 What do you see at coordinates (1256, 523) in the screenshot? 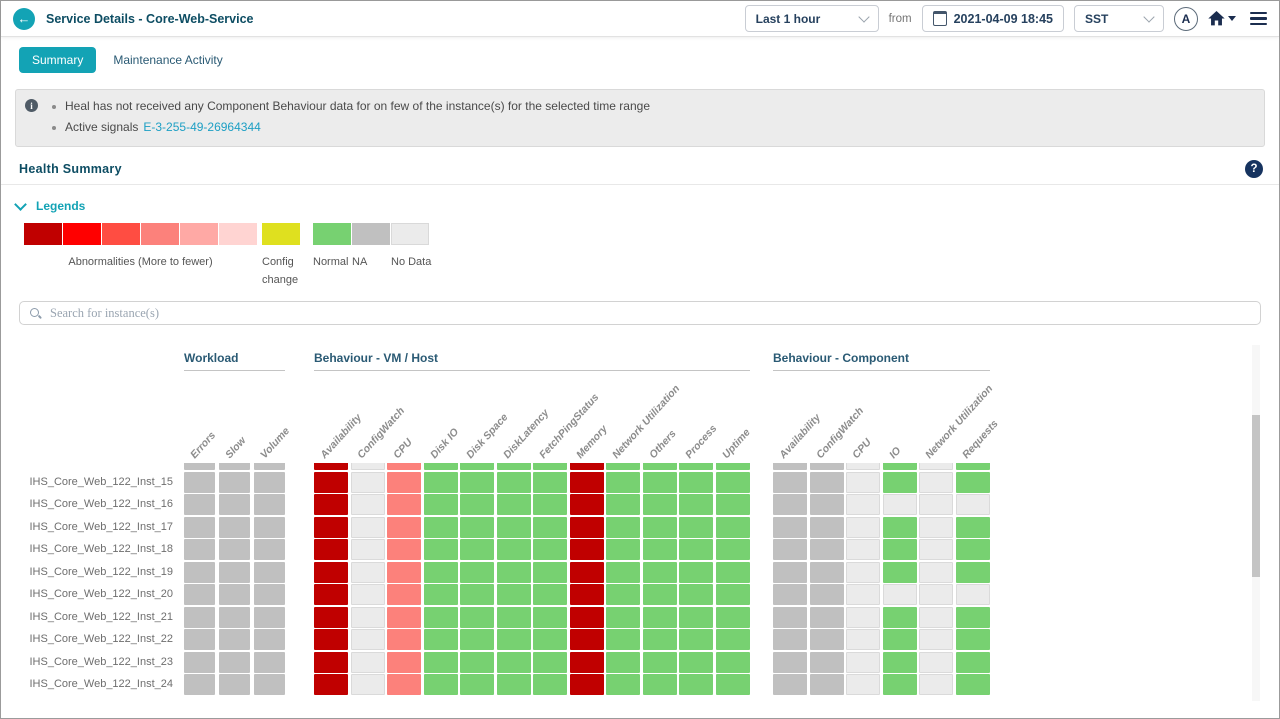
I see `vertical-scrollbar-track` at bounding box center [1256, 523].